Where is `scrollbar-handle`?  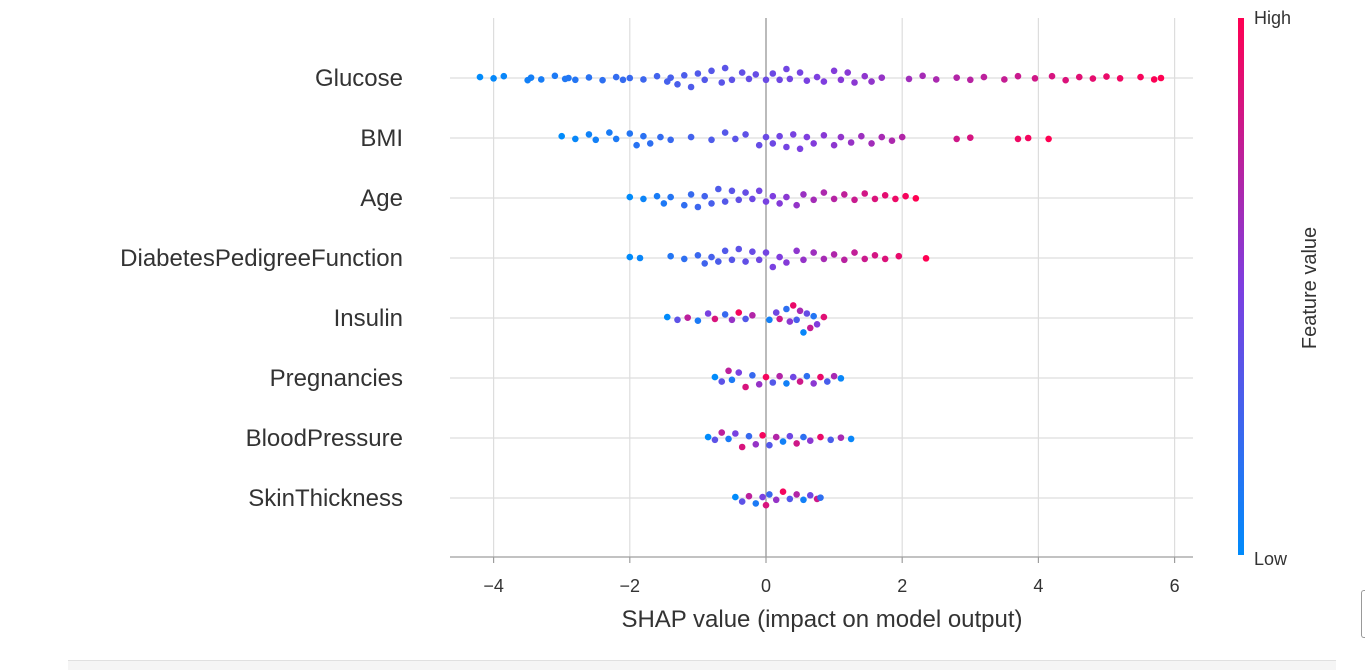 scrollbar-handle is located at coordinates (1363, 614).